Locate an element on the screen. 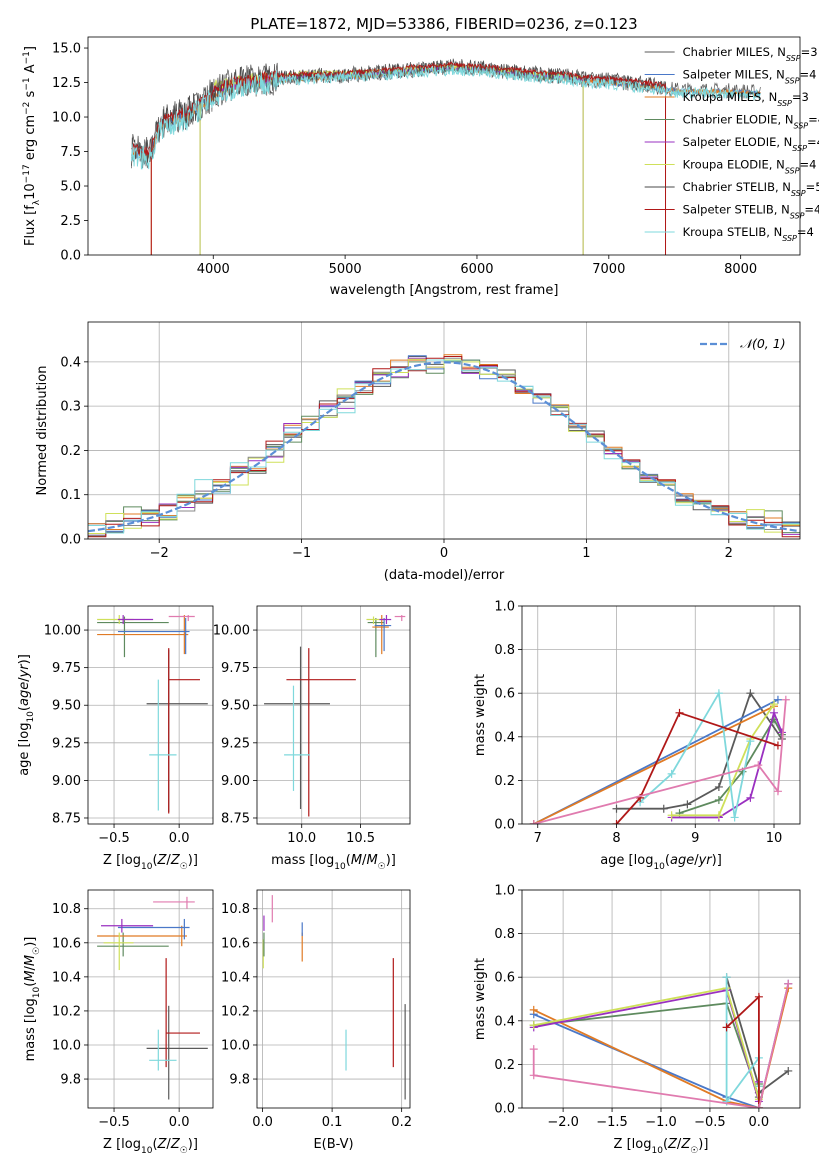 Image resolution: width=819 pixels, height=1170 pixels. x-tick-label: 1 is located at coordinates (586, 553).